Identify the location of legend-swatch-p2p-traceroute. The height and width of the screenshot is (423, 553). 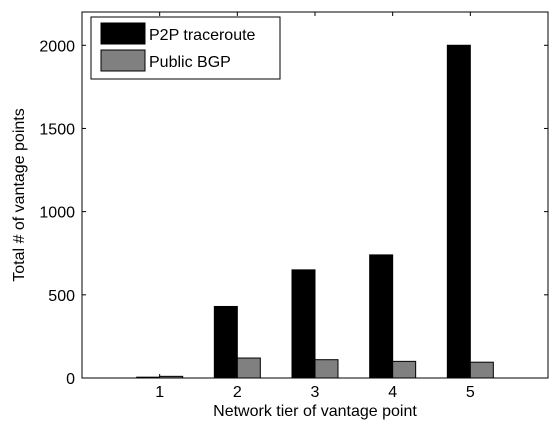
(123, 33).